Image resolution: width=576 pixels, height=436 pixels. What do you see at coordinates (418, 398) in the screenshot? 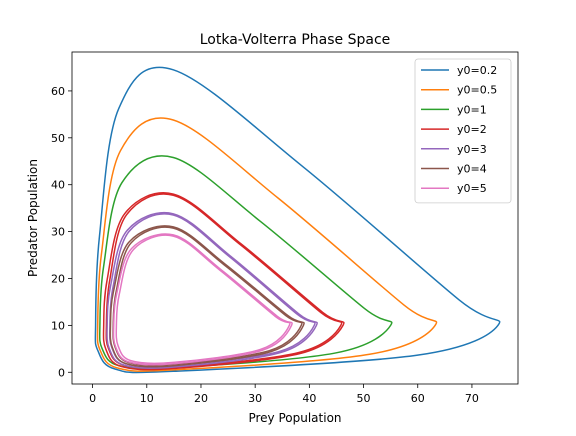
I see `x-tick-label: 60` at bounding box center [418, 398].